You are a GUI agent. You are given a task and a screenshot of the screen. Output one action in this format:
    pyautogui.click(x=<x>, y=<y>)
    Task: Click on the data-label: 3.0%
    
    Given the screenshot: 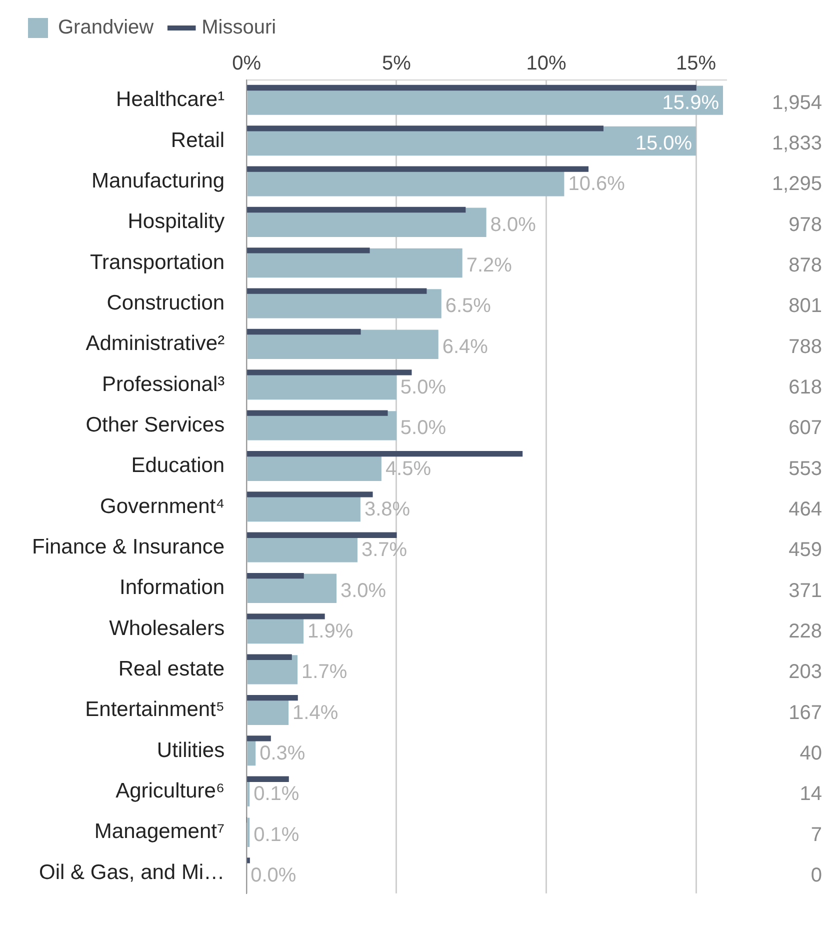 What is the action you would take?
    pyautogui.click(x=363, y=591)
    